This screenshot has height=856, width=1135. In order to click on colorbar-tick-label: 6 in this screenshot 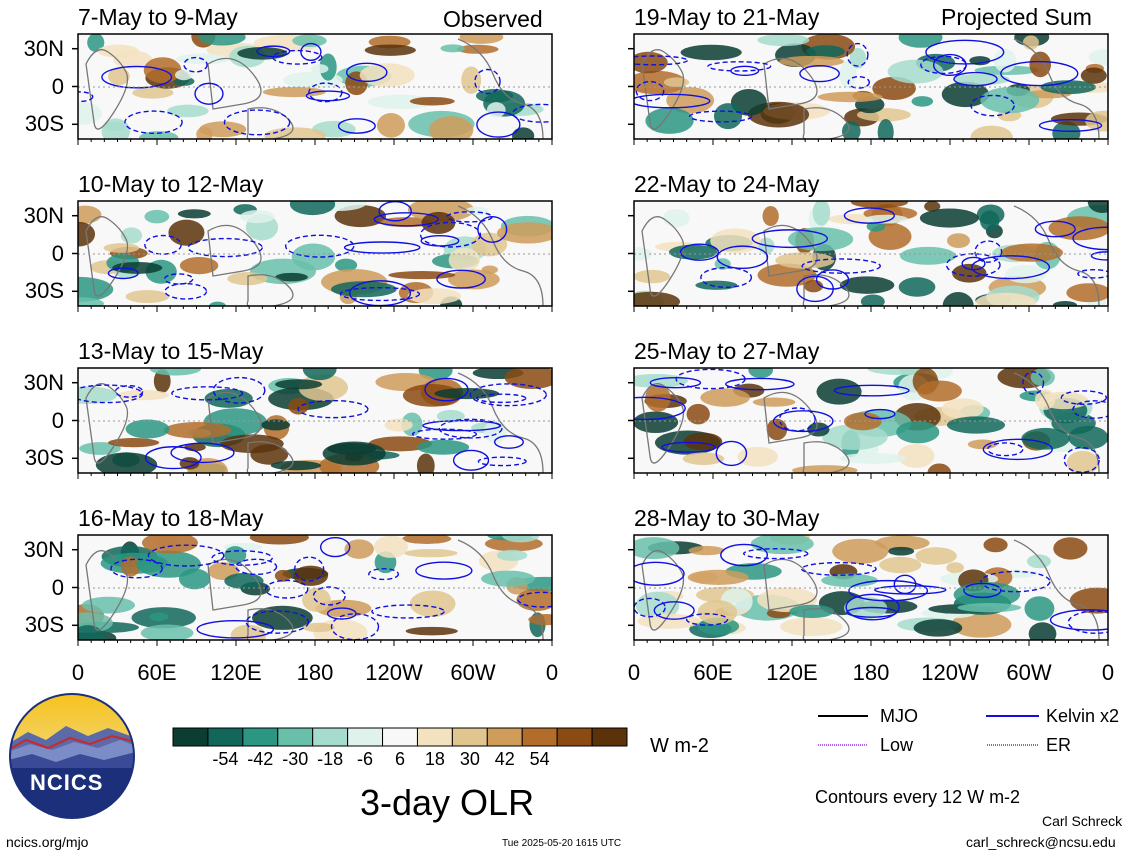, I will do `click(399, 759)`.